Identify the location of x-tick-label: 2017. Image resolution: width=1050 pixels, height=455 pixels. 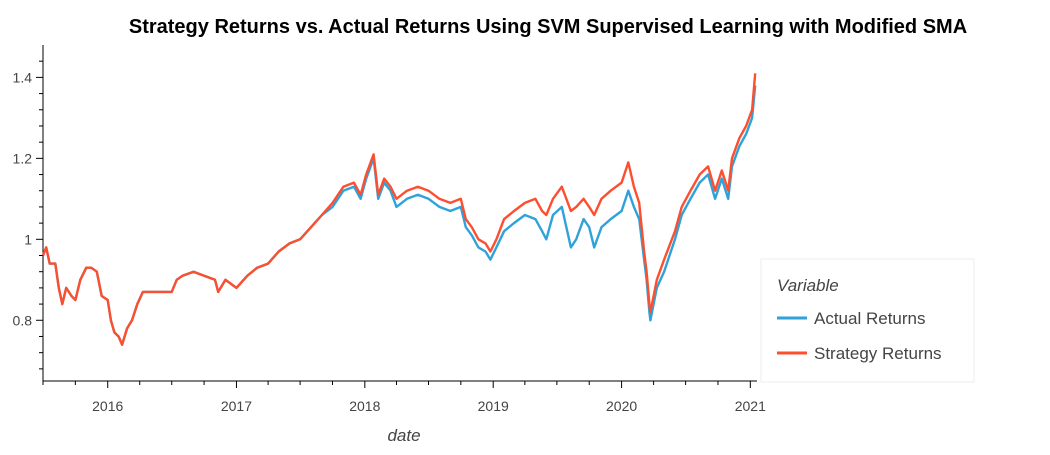
(236, 406).